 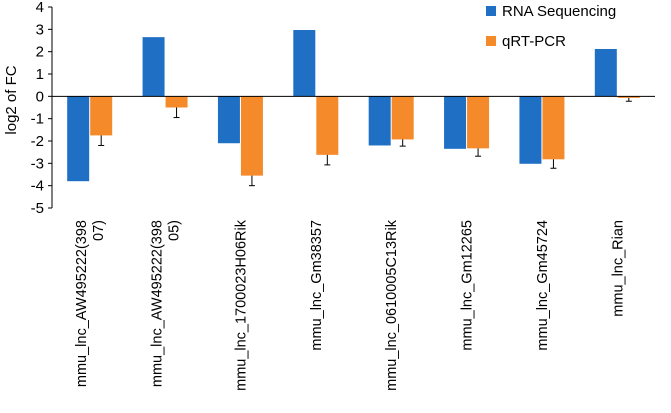 I want to click on category-label: mmu_lnc_1700023H06Rik, so click(x=241, y=305).